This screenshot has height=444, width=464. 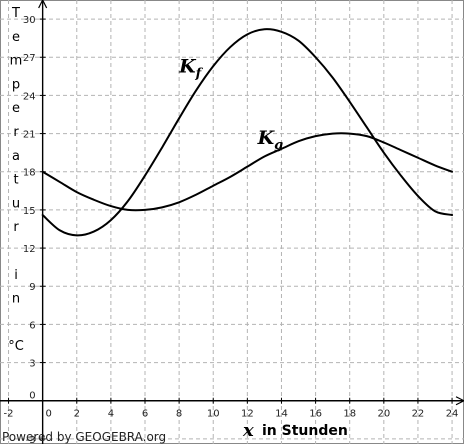 I want to click on x-tick-label: 4, so click(x=111, y=414).